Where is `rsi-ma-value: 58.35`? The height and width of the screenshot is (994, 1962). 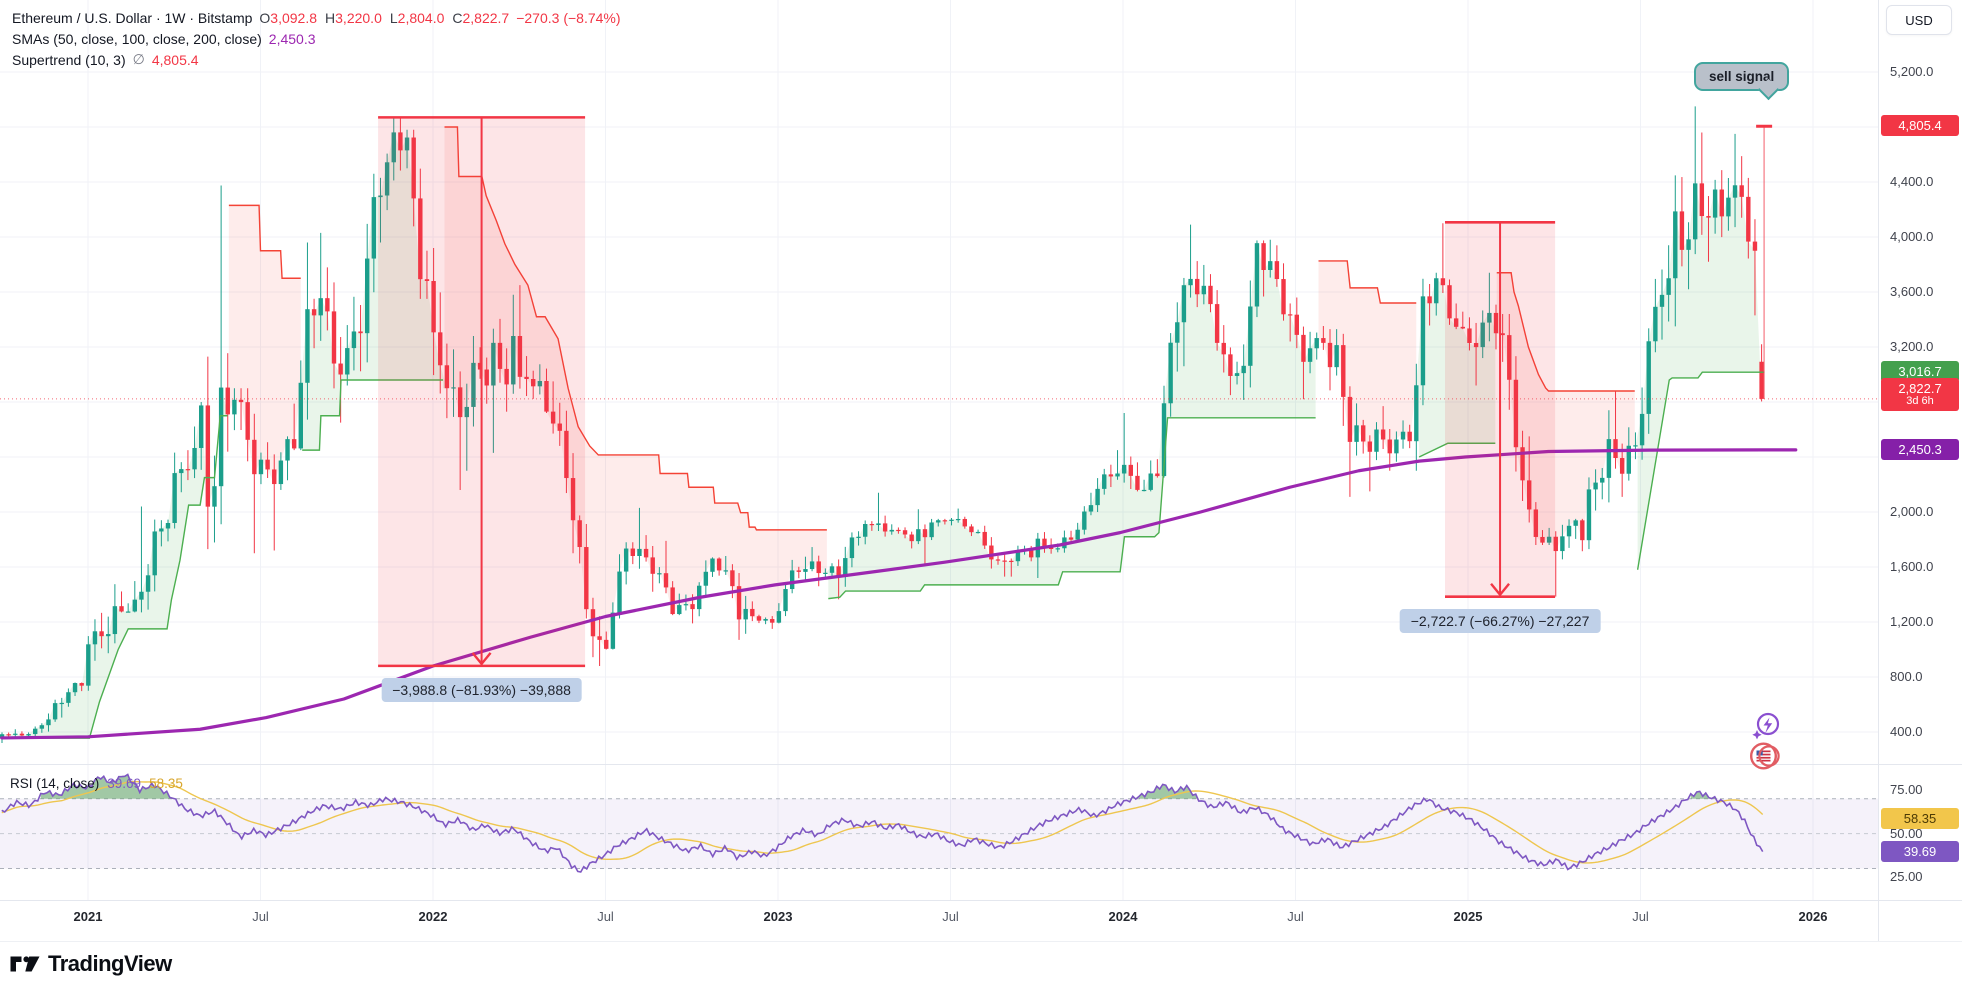
rsi-ma-value: 58.35 is located at coordinates (166, 783).